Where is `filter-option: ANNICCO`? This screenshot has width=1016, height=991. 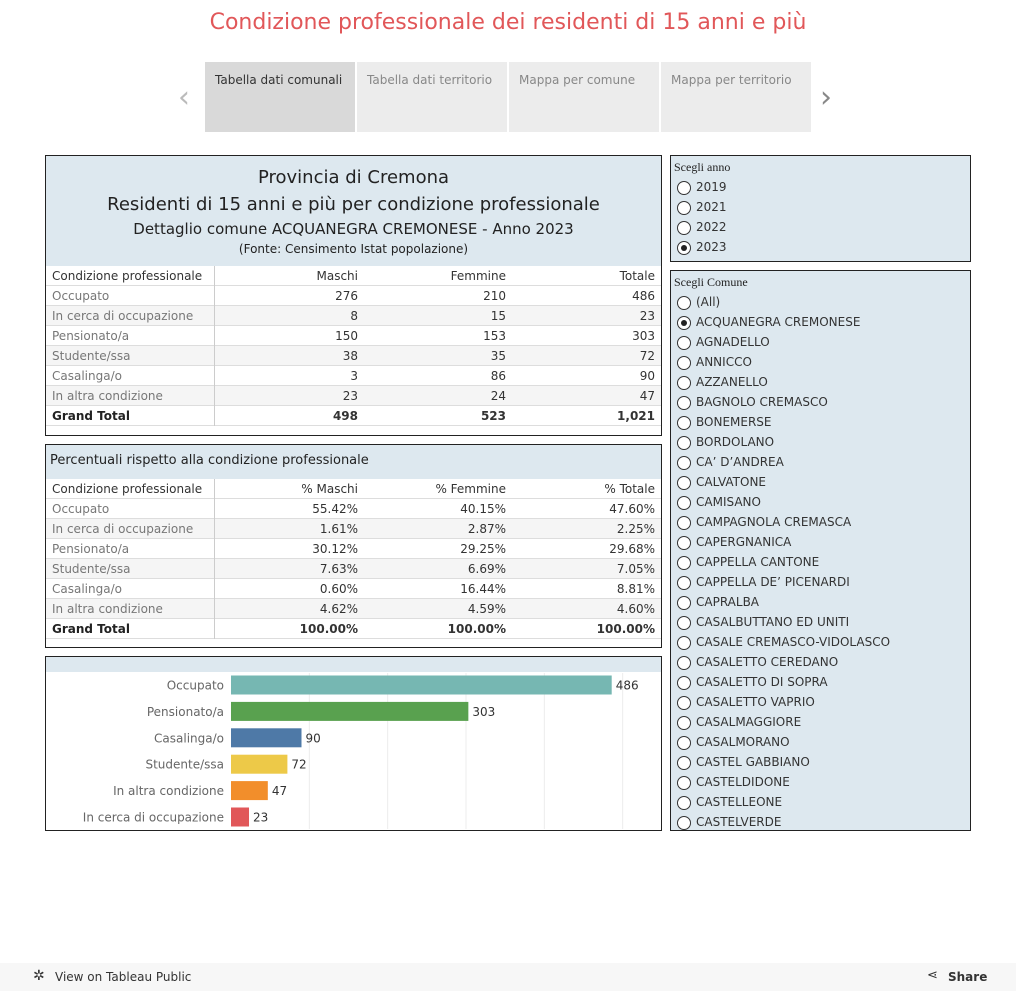
filter-option: ANNICCO is located at coordinates (724, 362).